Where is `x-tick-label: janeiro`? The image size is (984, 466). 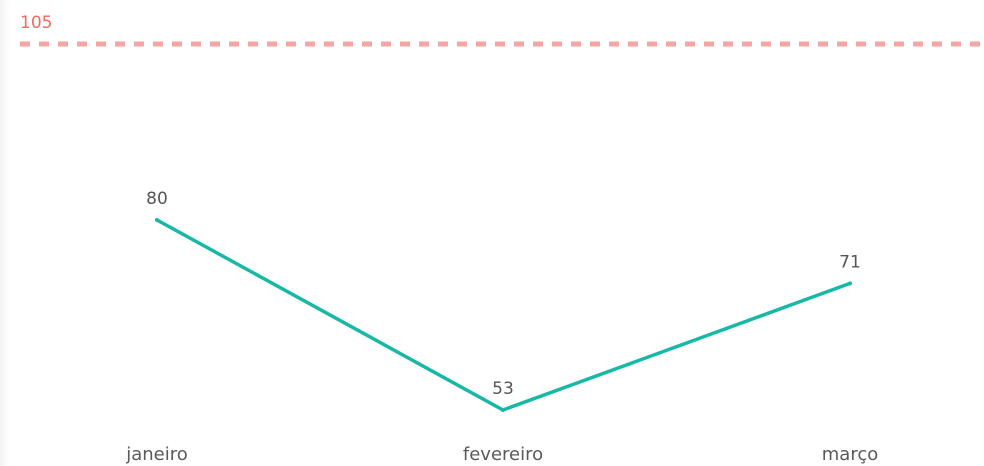
x-tick-label: janeiro is located at coordinates (156, 454).